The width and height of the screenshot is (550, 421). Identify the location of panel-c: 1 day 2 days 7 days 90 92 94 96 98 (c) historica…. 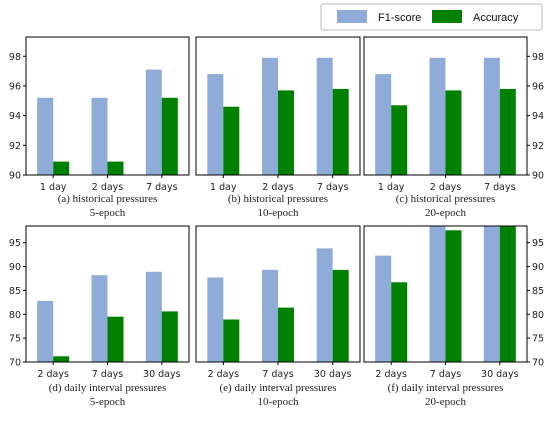
(453, 127).